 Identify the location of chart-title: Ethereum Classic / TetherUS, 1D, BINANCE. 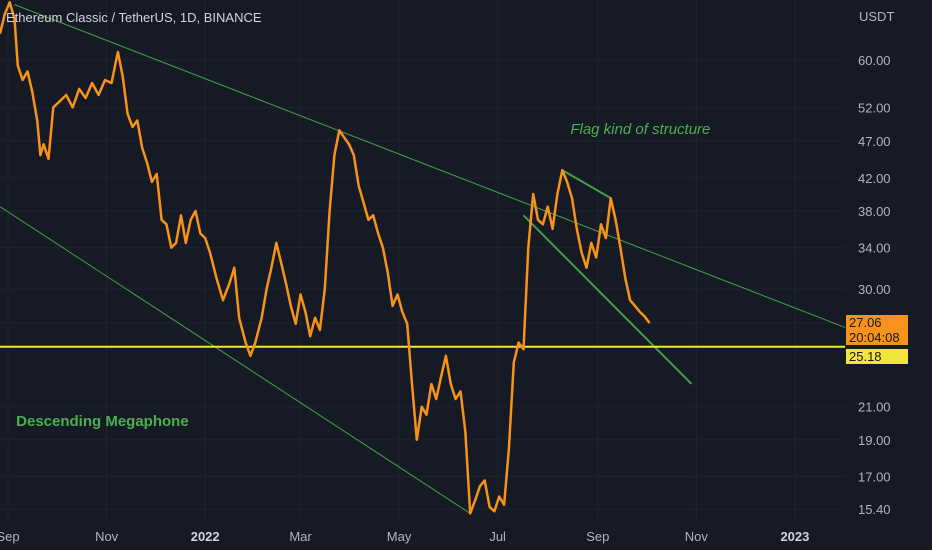
(134, 17).